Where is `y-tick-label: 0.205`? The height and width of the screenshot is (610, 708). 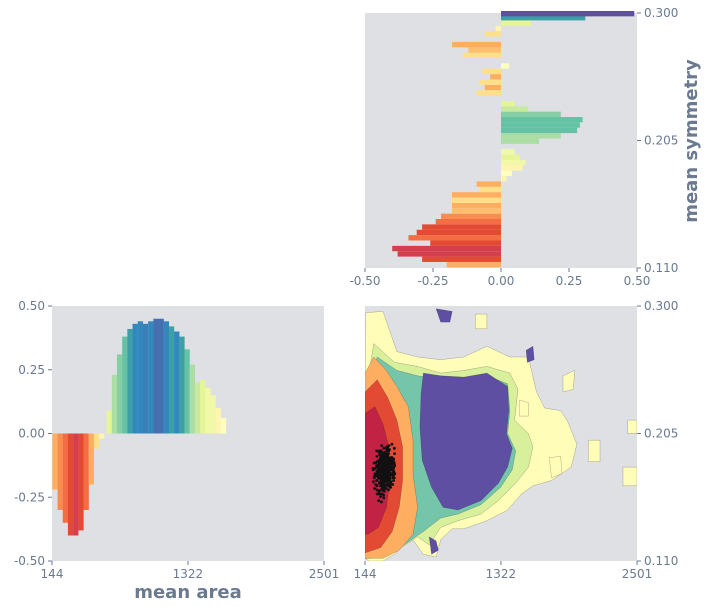
y-tick-label: 0.205 is located at coordinates (661, 434).